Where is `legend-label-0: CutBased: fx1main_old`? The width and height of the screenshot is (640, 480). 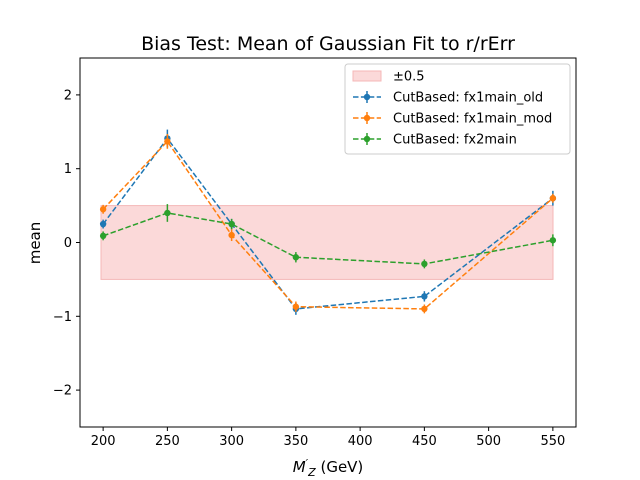 legend-label-0: CutBased: fx1main_old is located at coordinates (468, 98).